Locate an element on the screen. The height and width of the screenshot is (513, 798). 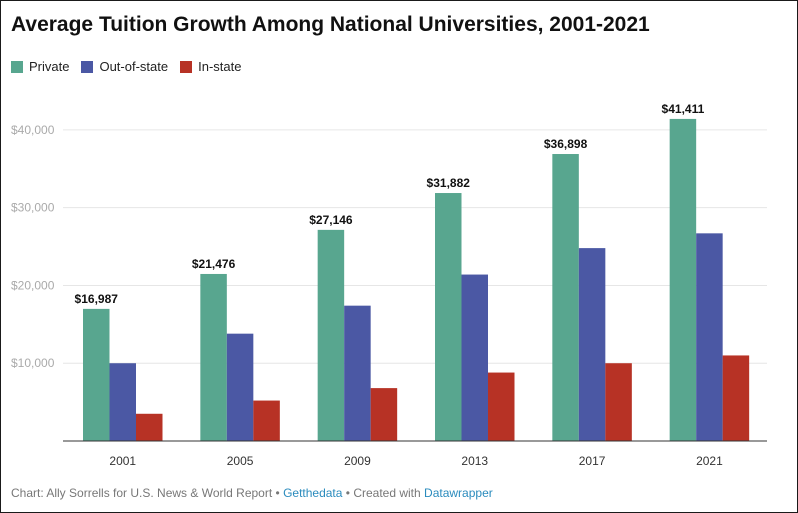
bar-in-state-2005 is located at coordinates (266, 420).